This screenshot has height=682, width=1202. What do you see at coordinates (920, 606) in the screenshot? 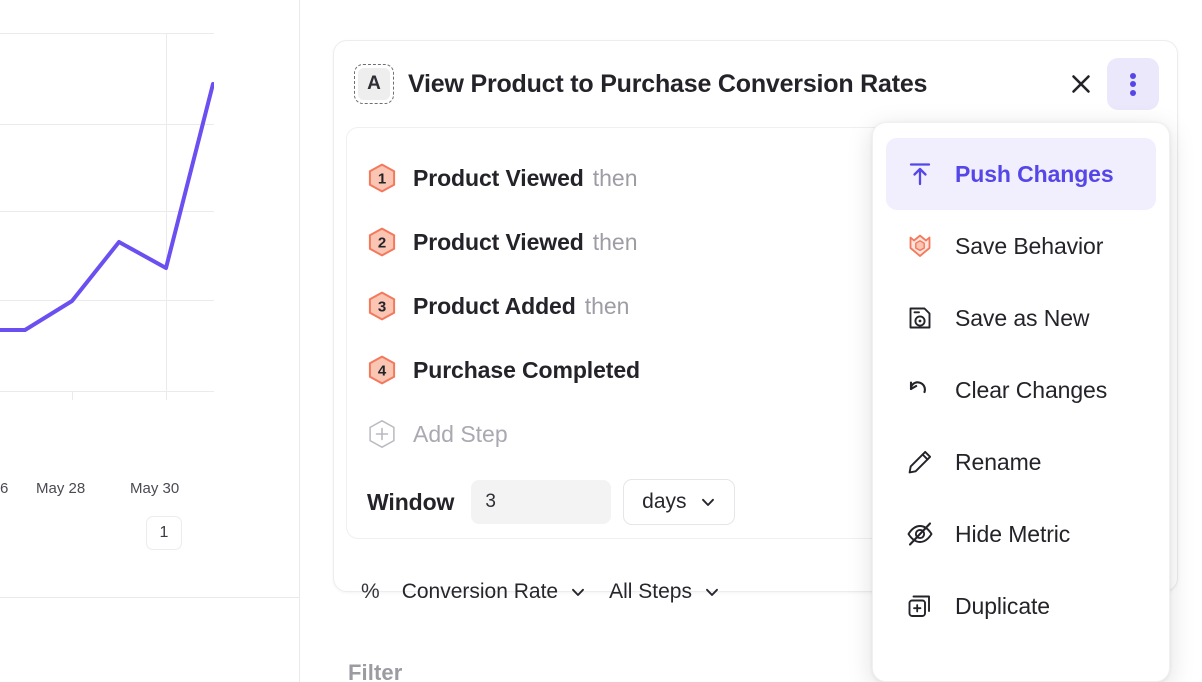
I see `duplicate-icon` at bounding box center [920, 606].